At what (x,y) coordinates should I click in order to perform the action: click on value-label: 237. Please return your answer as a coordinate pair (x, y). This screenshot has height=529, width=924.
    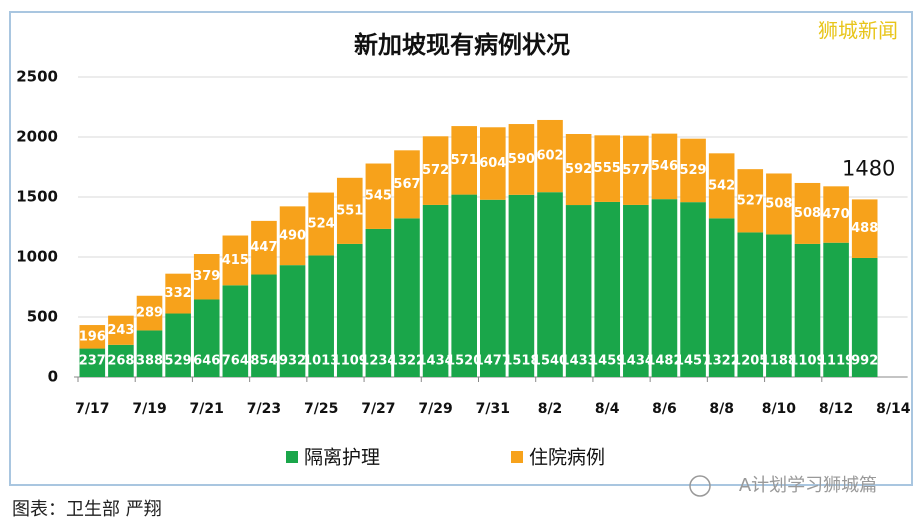
    Looking at the image, I should click on (92, 361).